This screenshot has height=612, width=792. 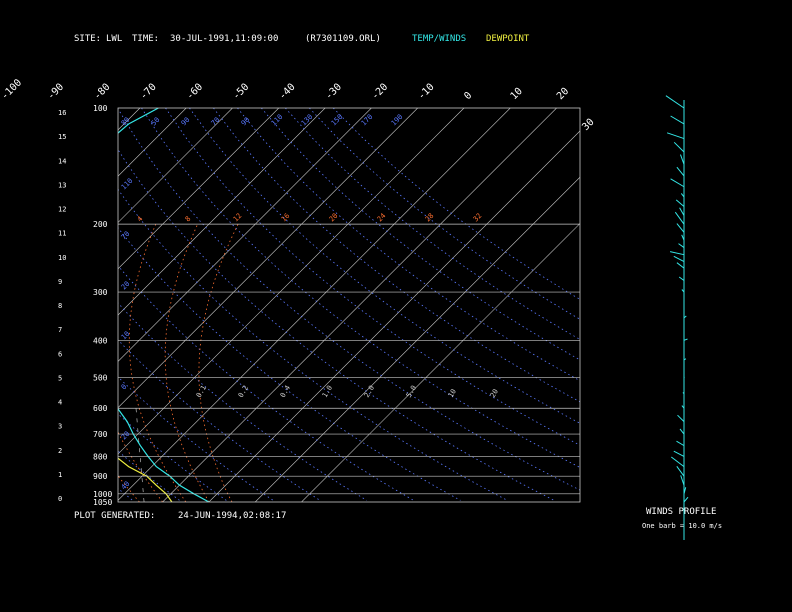 I want to click on moist-adiabat-label: 24, so click(x=382, y=218).